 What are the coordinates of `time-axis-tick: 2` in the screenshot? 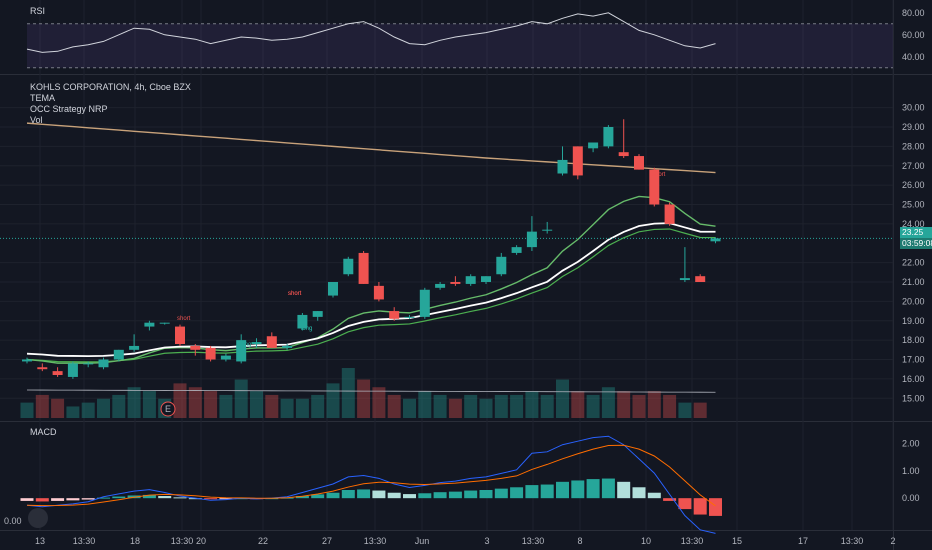 It's located at (892, 541).